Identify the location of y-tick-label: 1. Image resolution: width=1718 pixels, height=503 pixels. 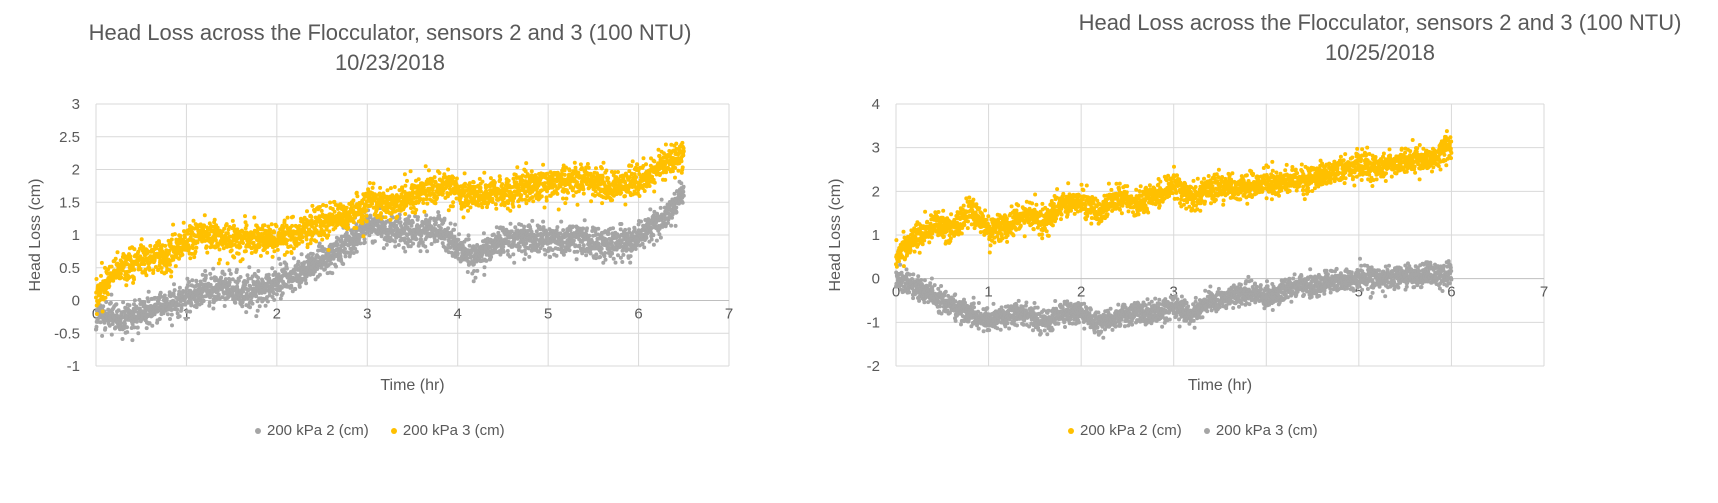
(76, 235).